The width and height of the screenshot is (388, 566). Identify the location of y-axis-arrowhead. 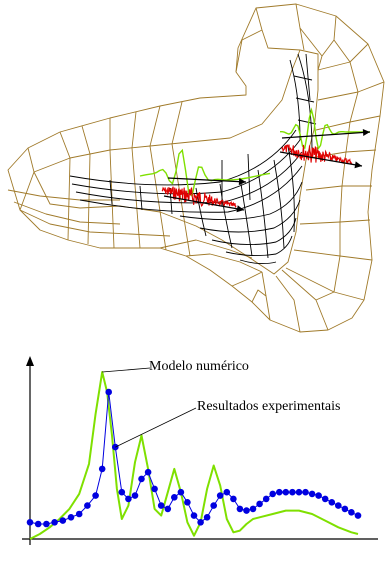
(30, 361).